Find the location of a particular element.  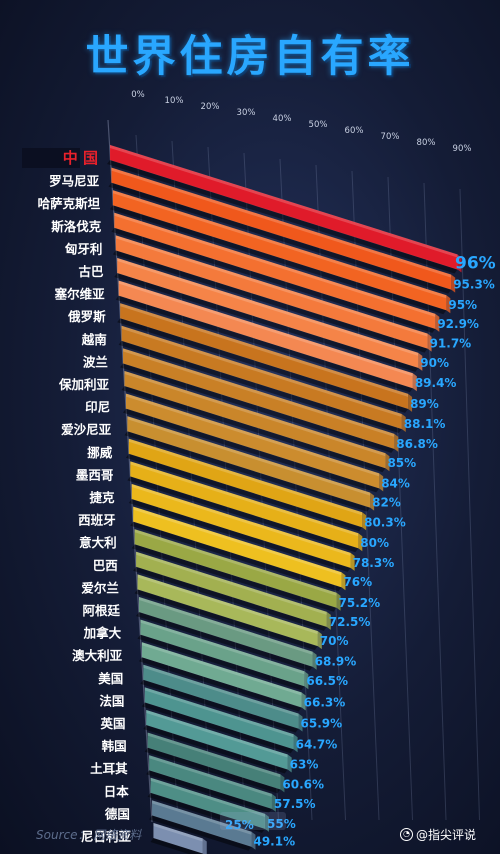

tick-label: 0% is located at coordinates (138, 95).